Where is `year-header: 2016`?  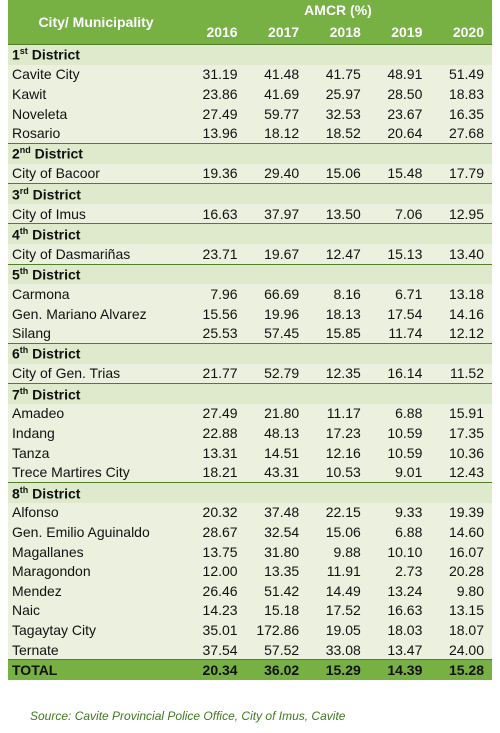
year-header: 2016 is located at coordinates (215, 32).